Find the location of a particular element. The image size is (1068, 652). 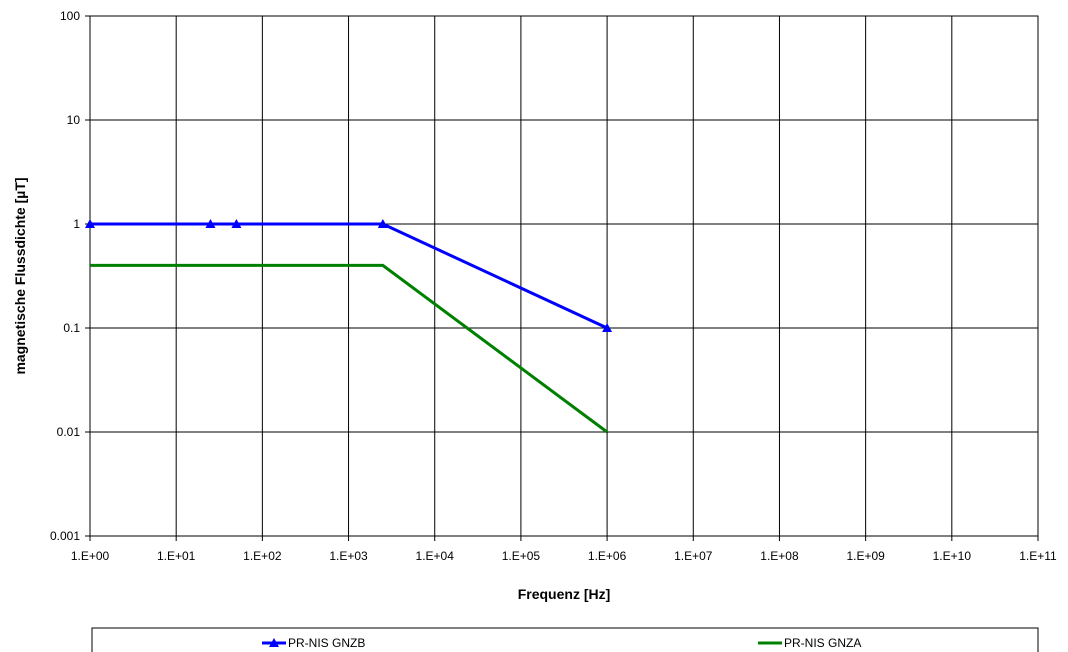

x-tick-label: 1.E+00 is located at coordinates (90, 556).